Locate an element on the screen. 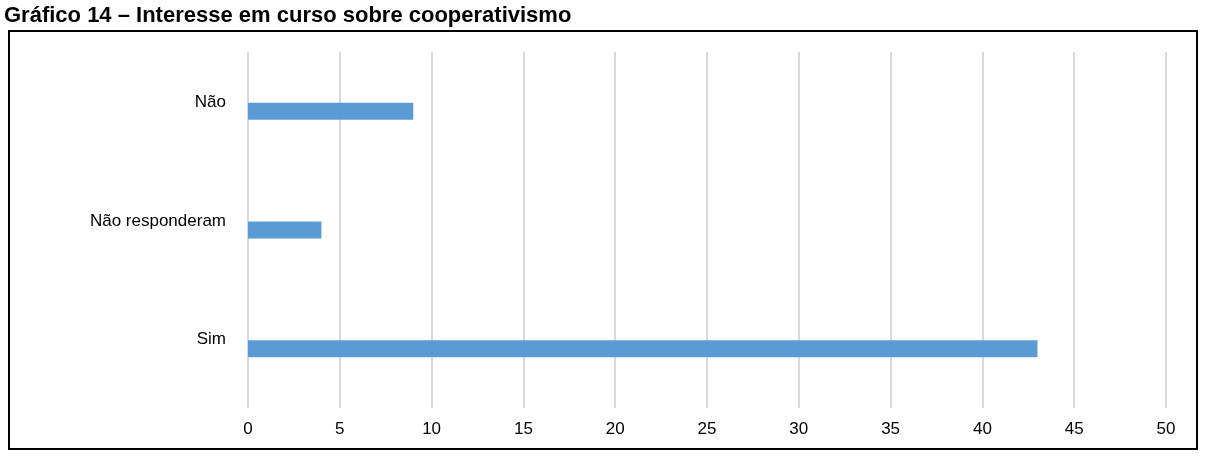  x-tick-label: 0 is located at coordinates (248, 428).